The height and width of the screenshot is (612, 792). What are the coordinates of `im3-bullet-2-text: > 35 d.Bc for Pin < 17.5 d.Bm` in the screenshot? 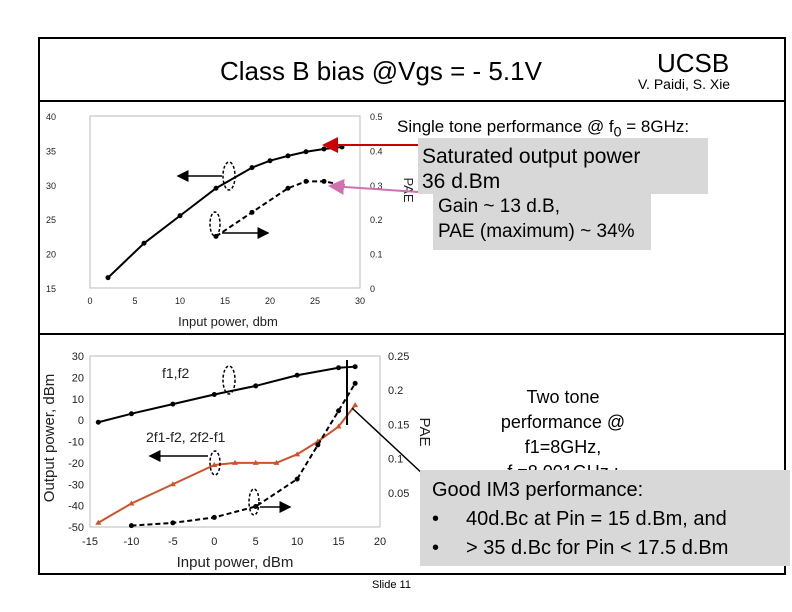 It's located at (597, 548).